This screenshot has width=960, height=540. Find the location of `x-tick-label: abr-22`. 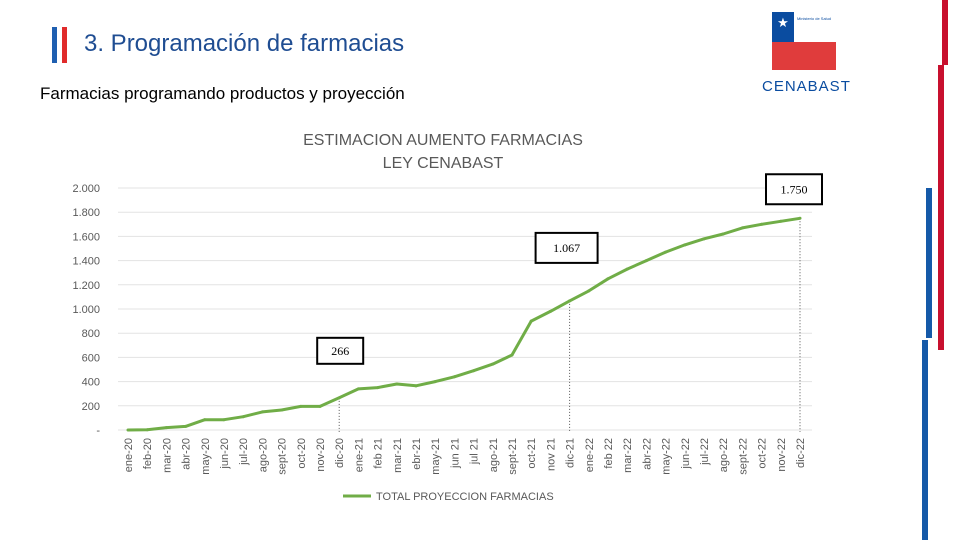

x-tick-label: abr-22 is located at coordinates (647, 454).